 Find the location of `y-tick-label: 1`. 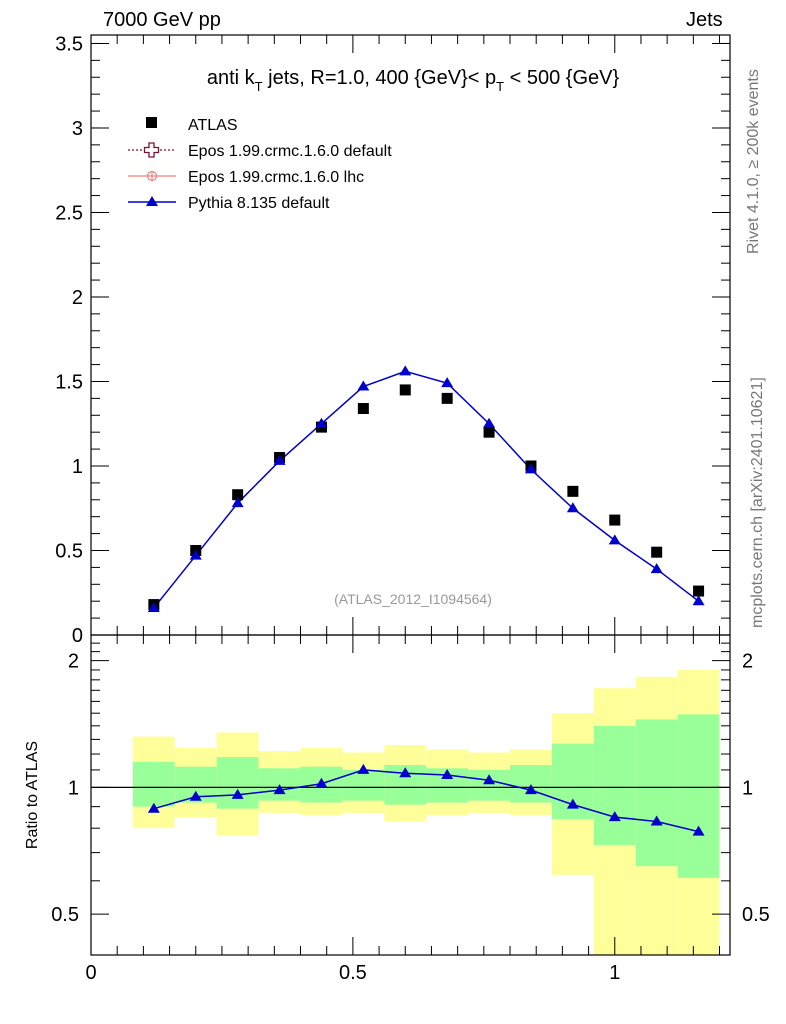

y-tick-label: 1 is located at coordinates (77, 467).